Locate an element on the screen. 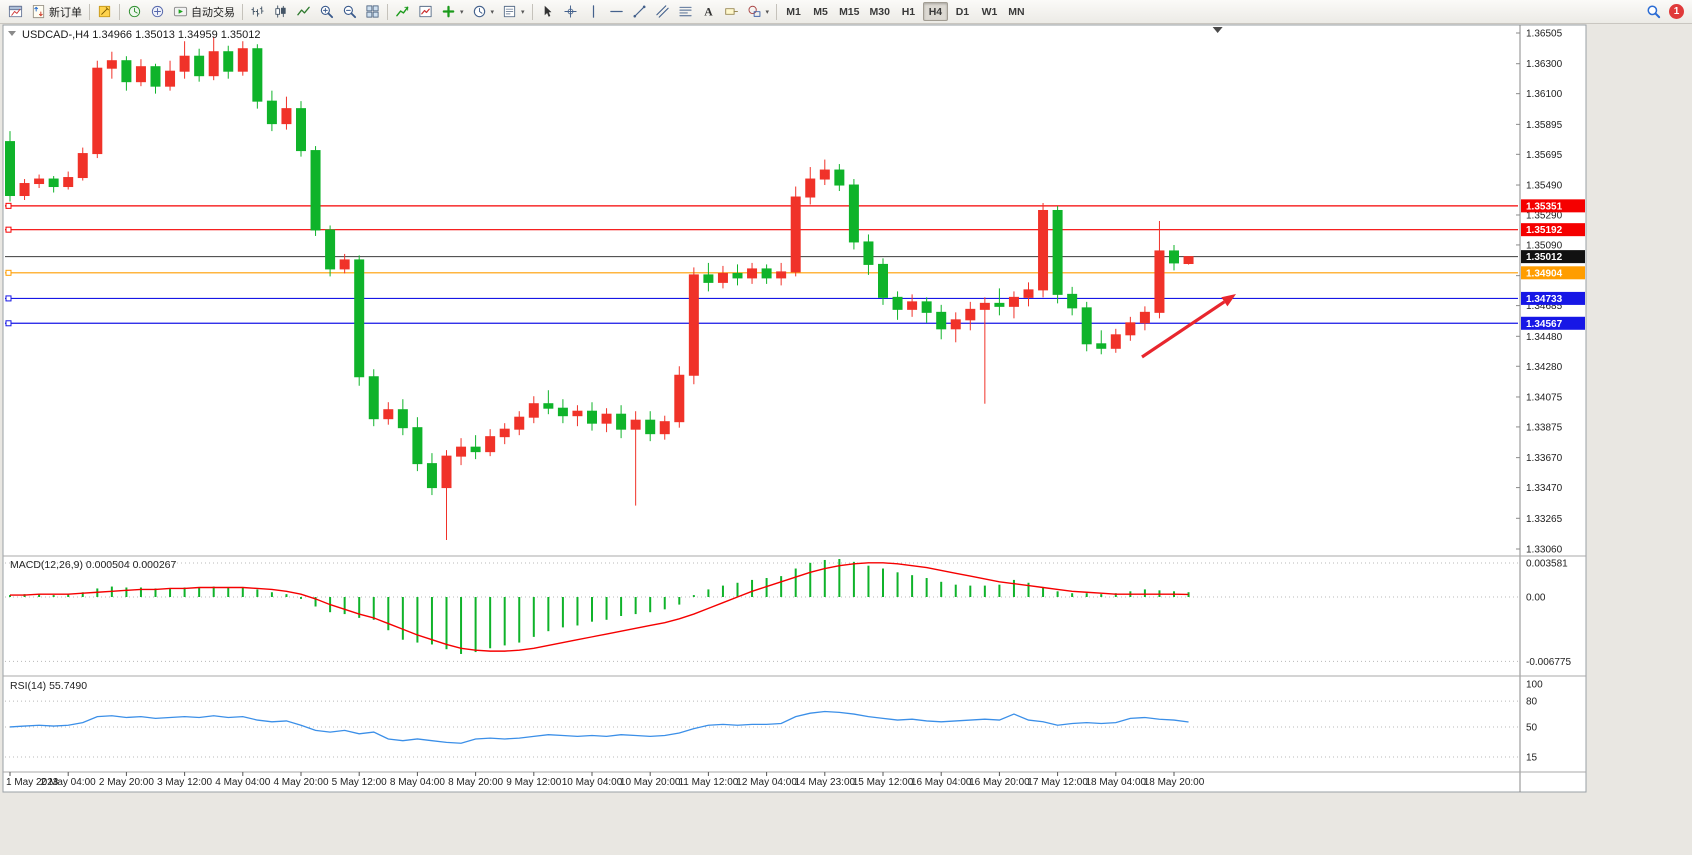 This screenshot has height=855, width=1692. toolbar-separator is located at coordinates (387, 11).